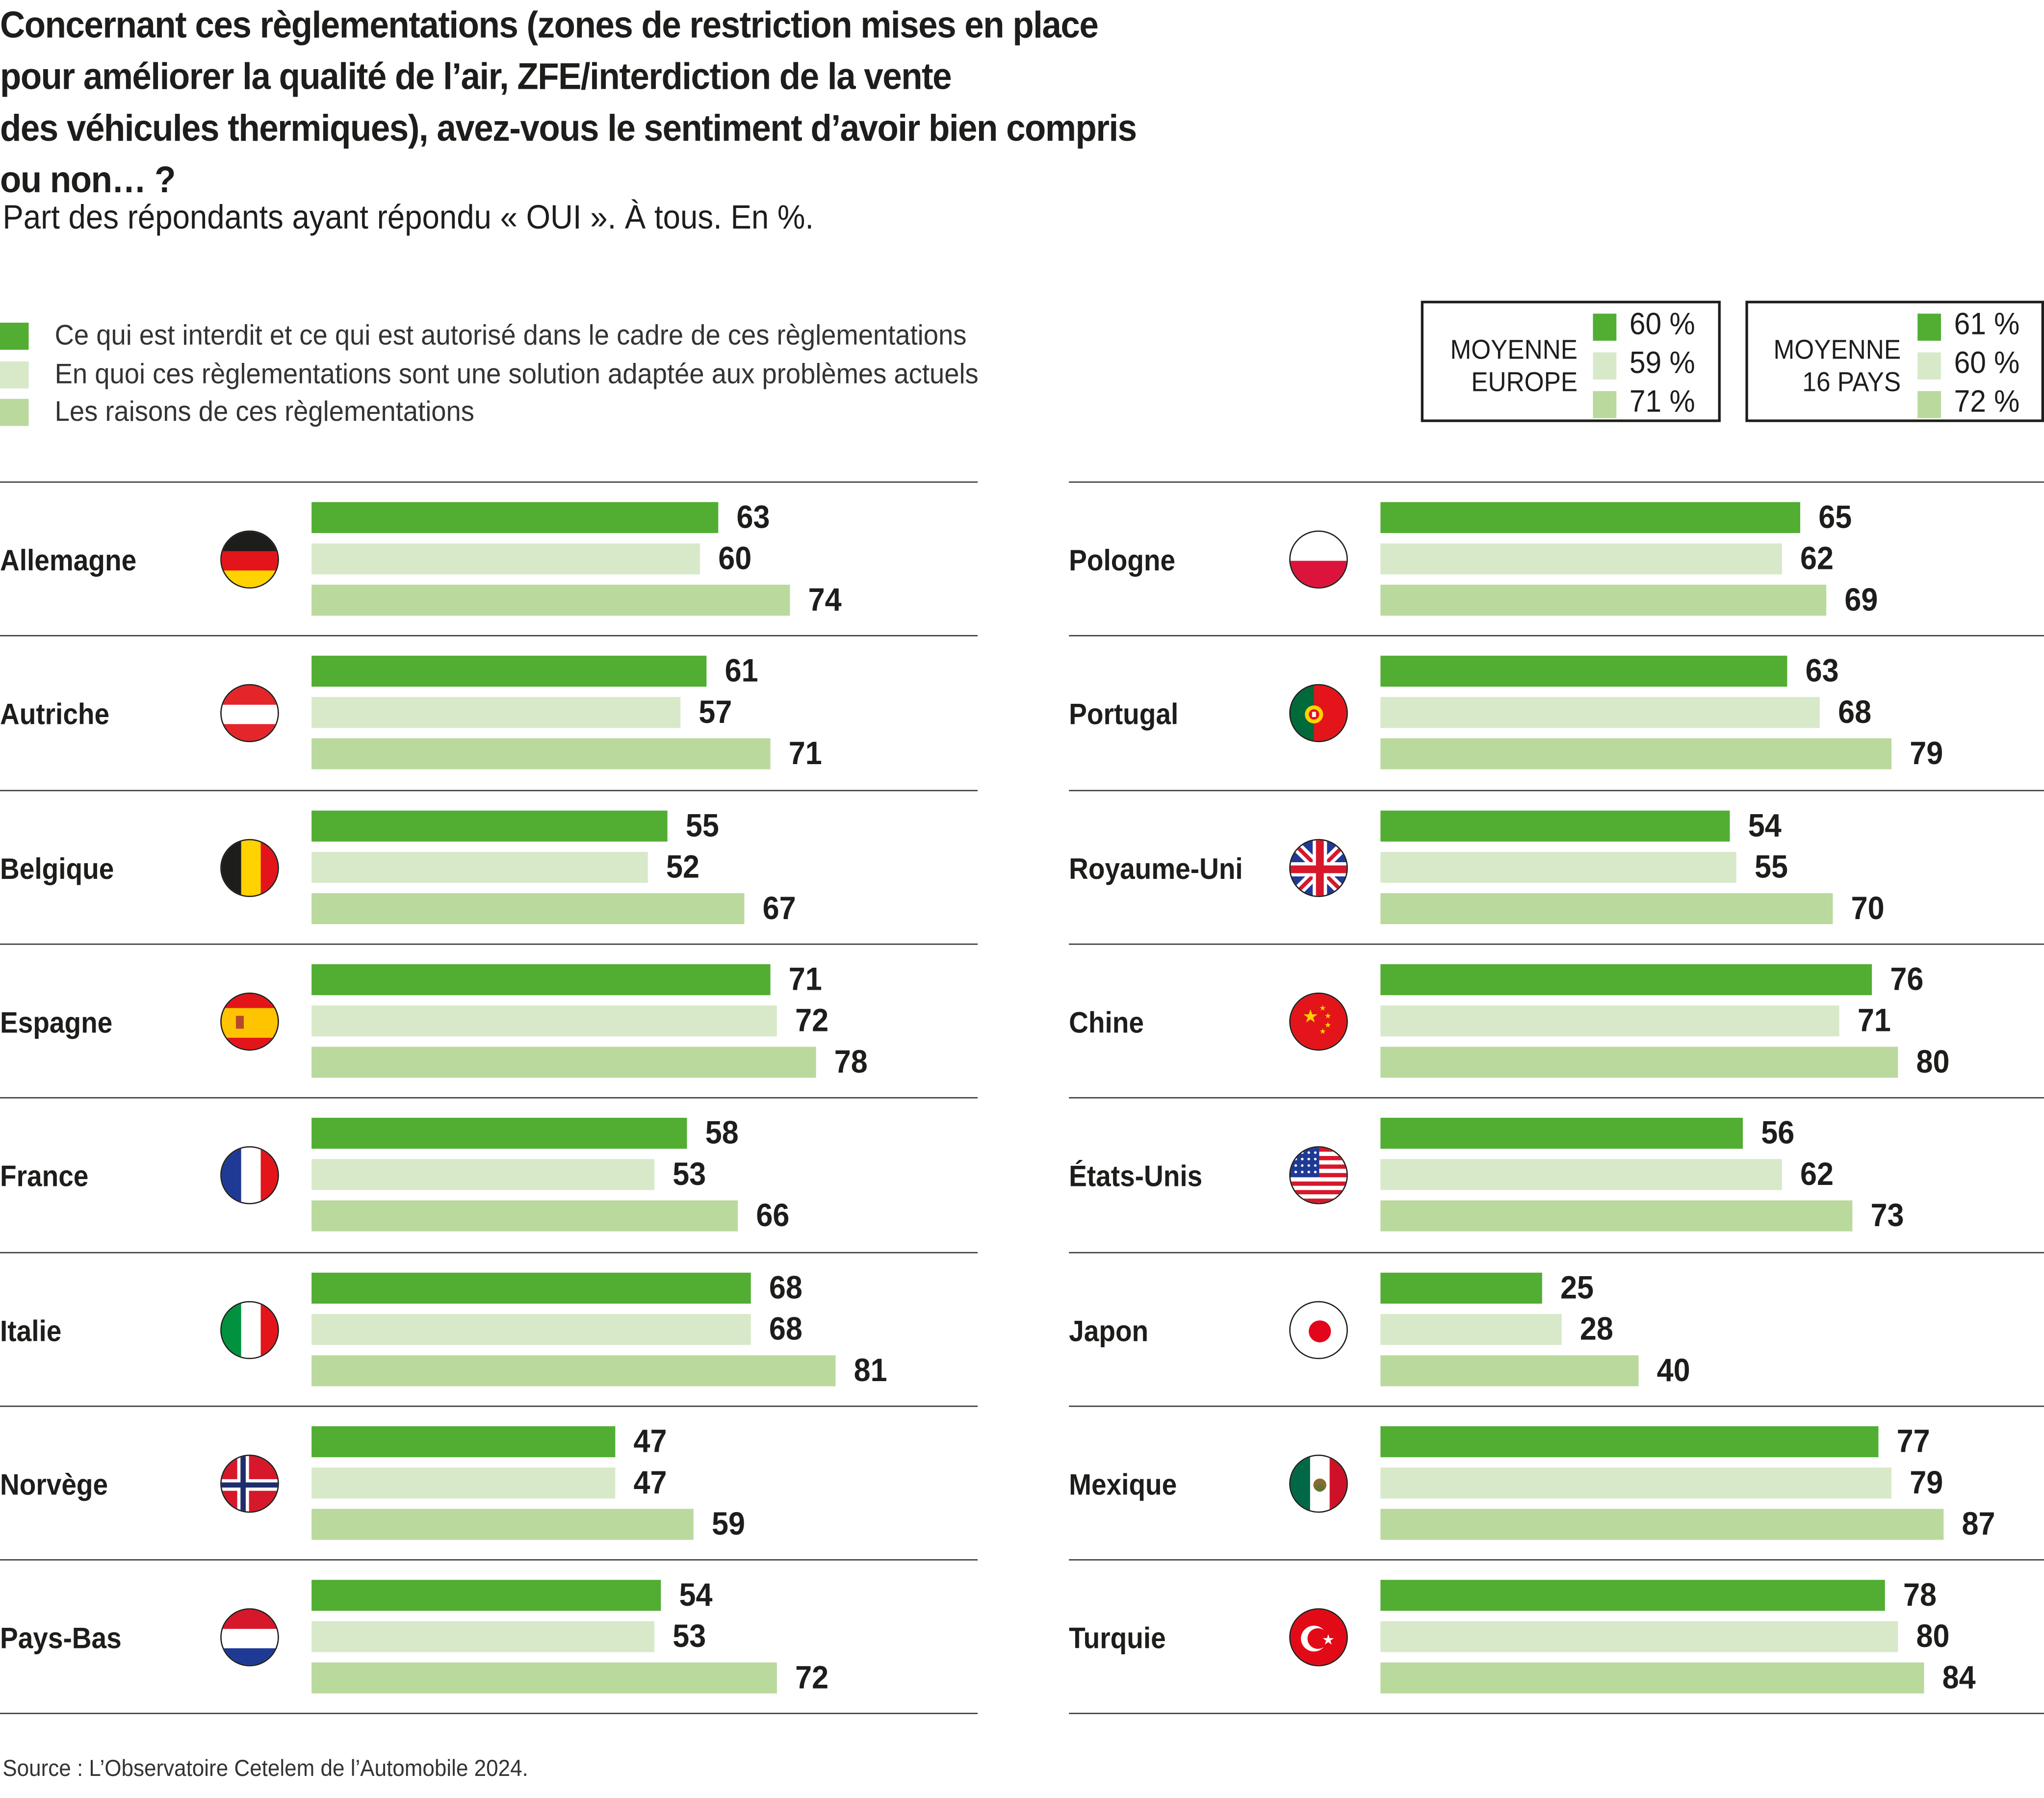 Image resolution: width=2044 pixels, height=1798 pixels. I want to click on bar-value-label: 78, so click(1920, 1595).